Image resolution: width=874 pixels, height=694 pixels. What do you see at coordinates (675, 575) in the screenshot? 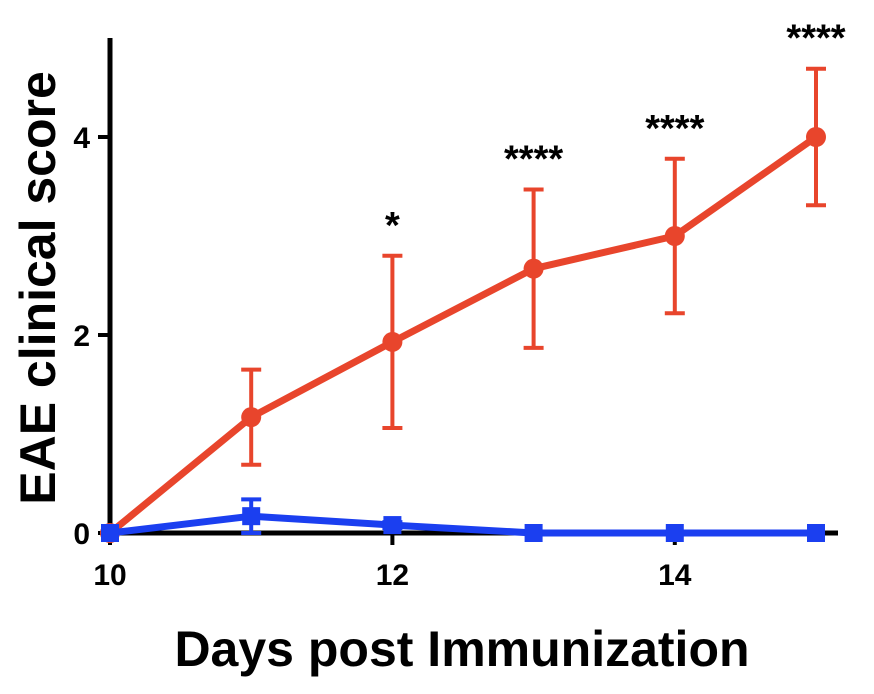
I see `x-tick-label: 14` at bounding box center [675, 575].